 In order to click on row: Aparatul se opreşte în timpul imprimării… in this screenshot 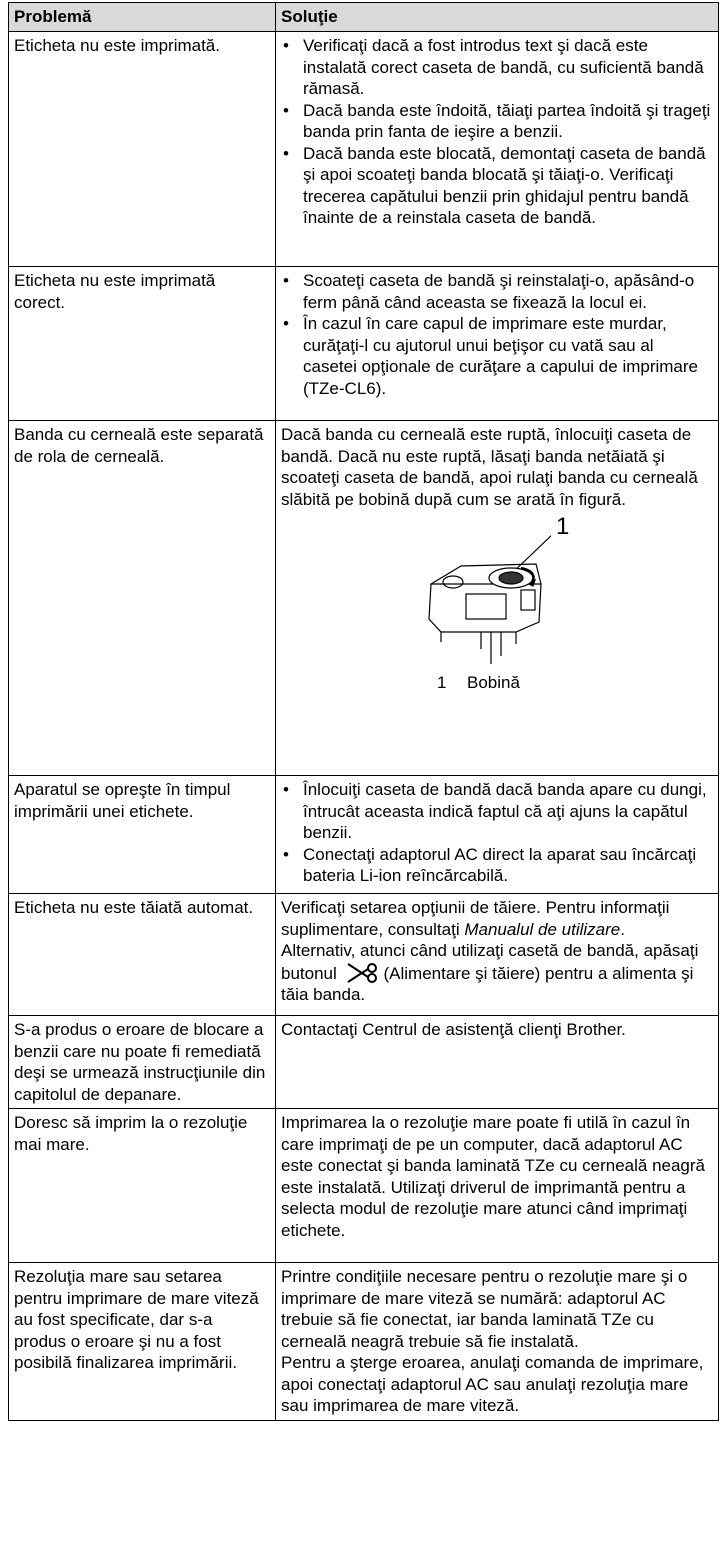, I will do `click(363, 834)`.